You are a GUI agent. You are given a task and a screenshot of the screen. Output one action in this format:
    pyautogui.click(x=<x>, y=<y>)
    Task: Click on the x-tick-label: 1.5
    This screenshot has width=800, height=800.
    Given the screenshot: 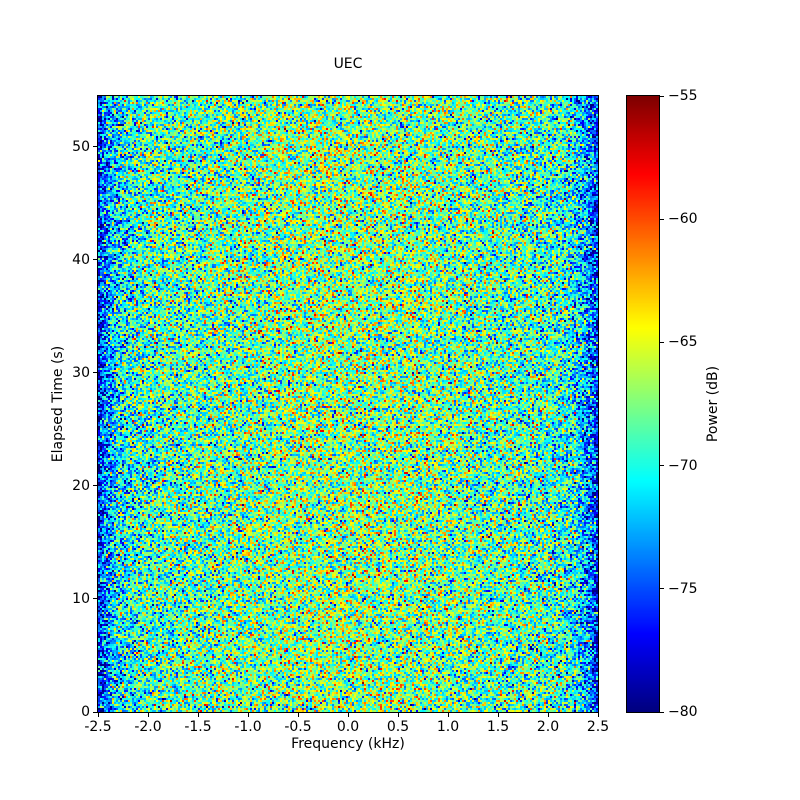 What is the action you would take?
    pyautogui.click(x=498, y=727)
    